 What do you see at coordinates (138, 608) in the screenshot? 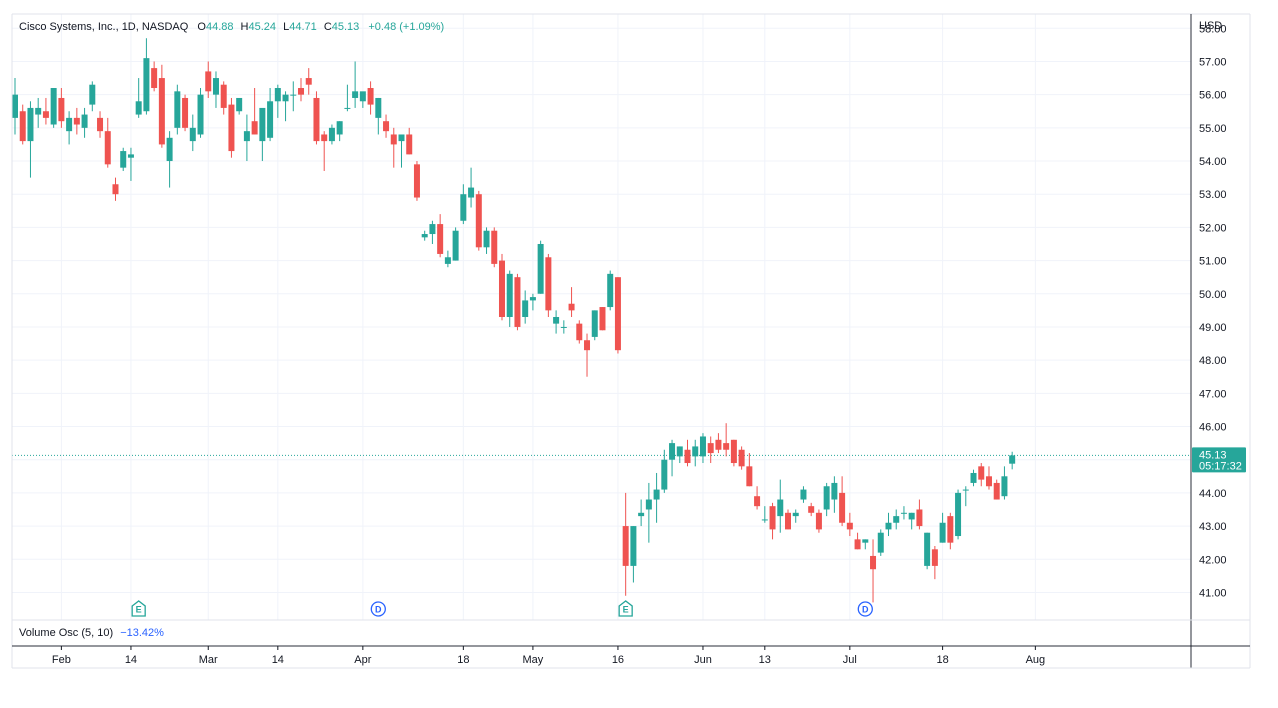
I see `earnings-marker: E` at bounding box center [138, 608].